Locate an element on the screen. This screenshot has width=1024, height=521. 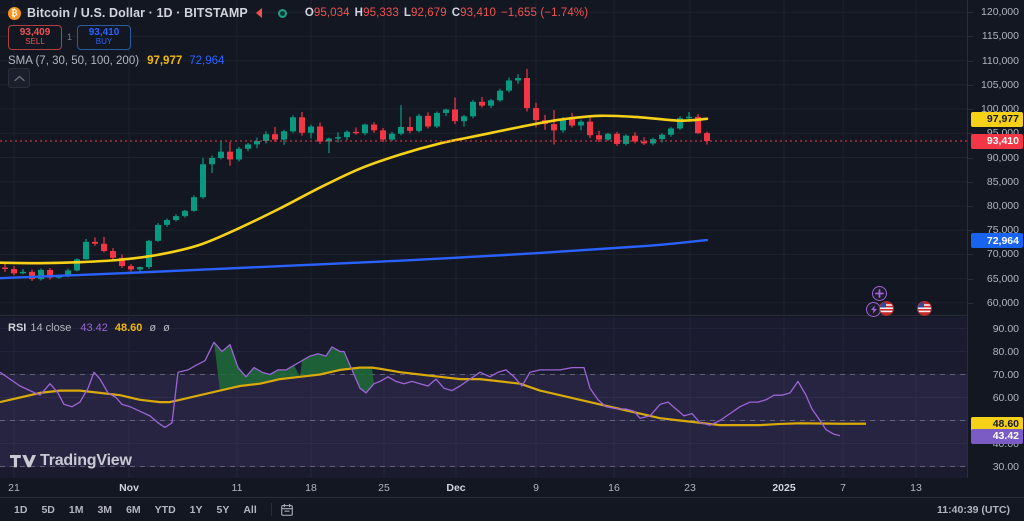
rsi-tick: 60.00 is located at coordinates (1005, 397).